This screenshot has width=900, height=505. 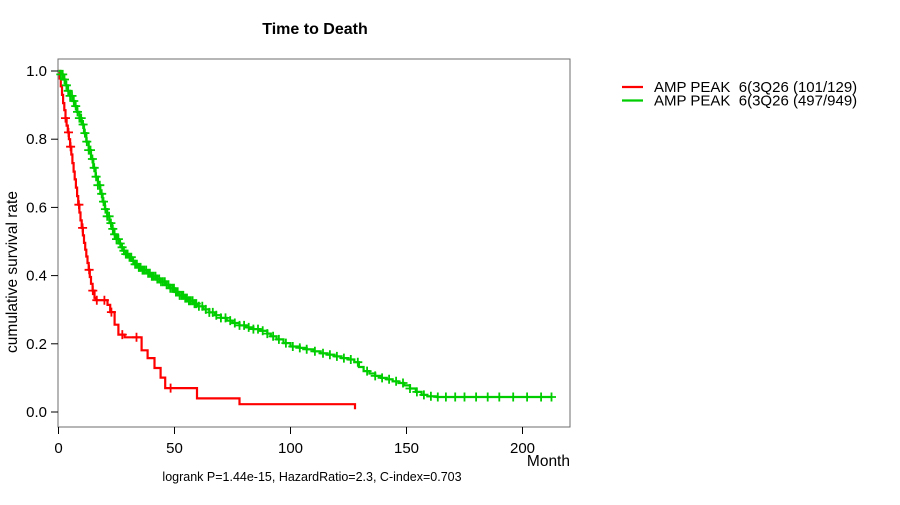 I want to click on y-tick-label: 0.4, so click(x=36, y=276).